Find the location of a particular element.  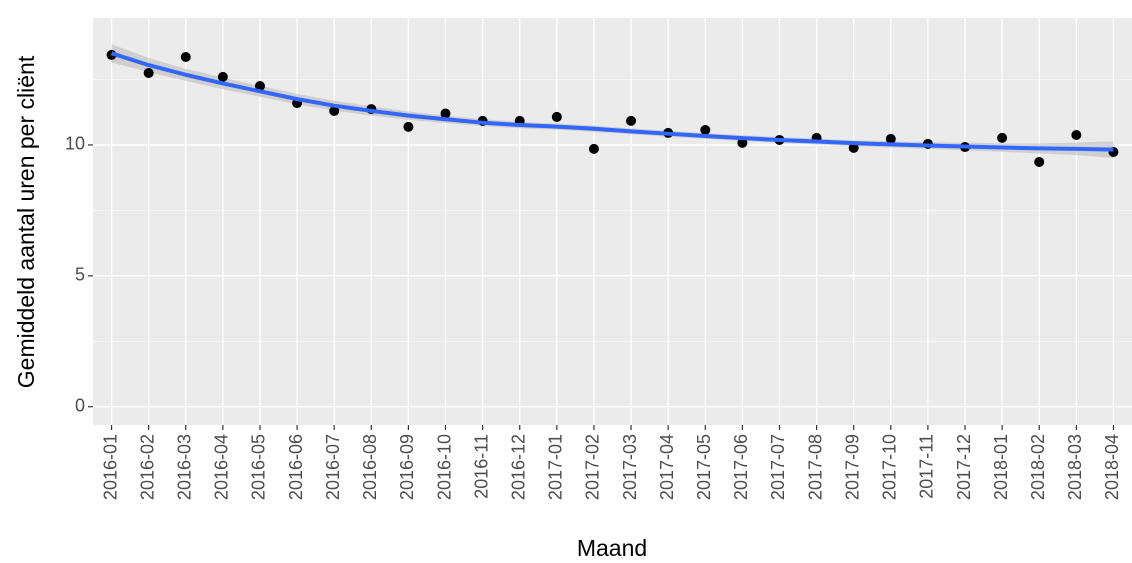

x-tick-label: 2017-02 is located at coordinates (593, 467).